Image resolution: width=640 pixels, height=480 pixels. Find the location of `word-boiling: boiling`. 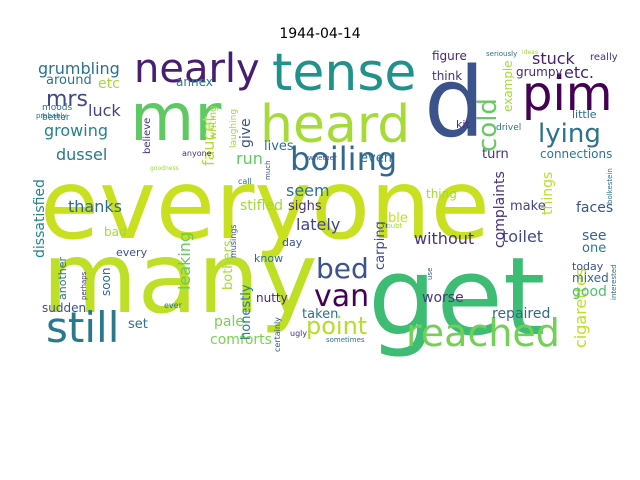

word-boiling: boiling is located at coordinates (343, 159).